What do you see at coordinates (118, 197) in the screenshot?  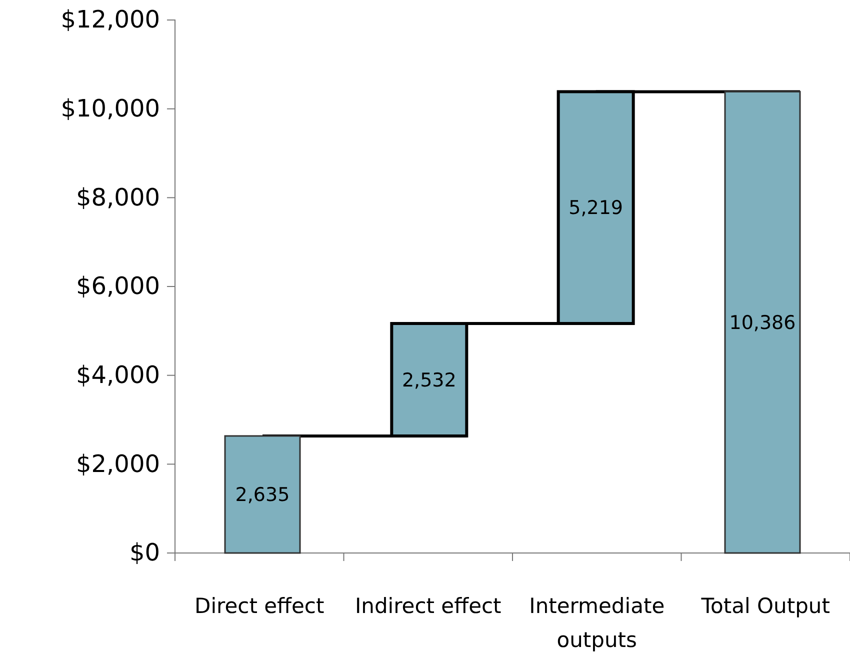 I see `y-tick-label: $8,000` at bounding box center [118, 197].